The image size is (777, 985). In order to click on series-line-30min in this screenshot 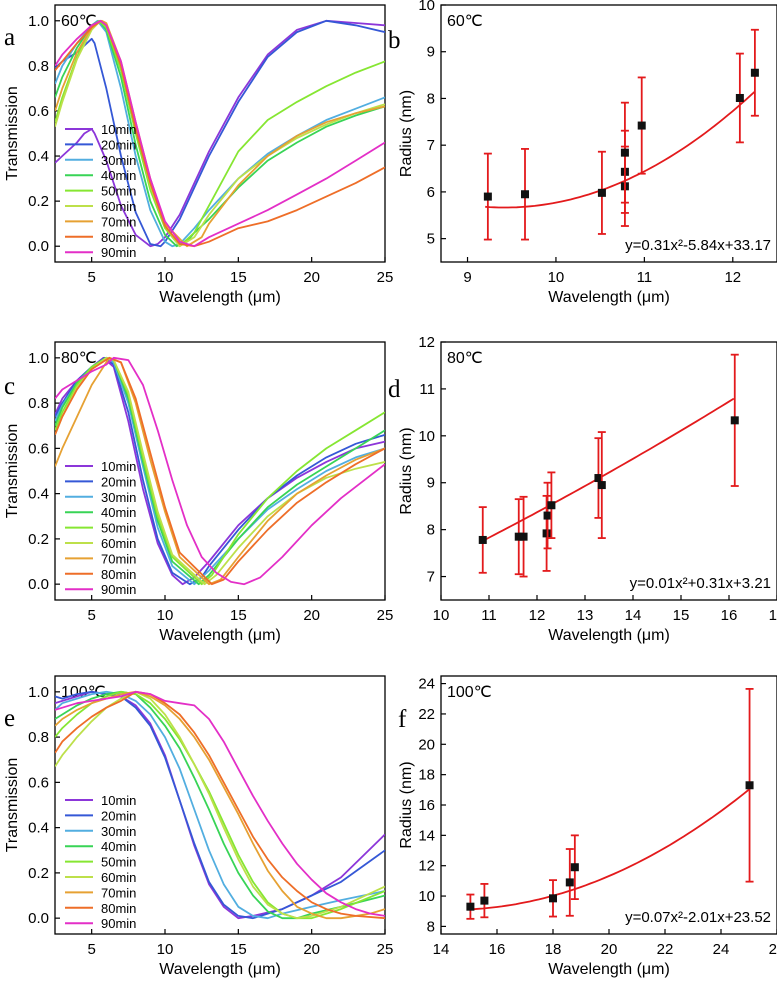, I will do `click(220, 805)`.